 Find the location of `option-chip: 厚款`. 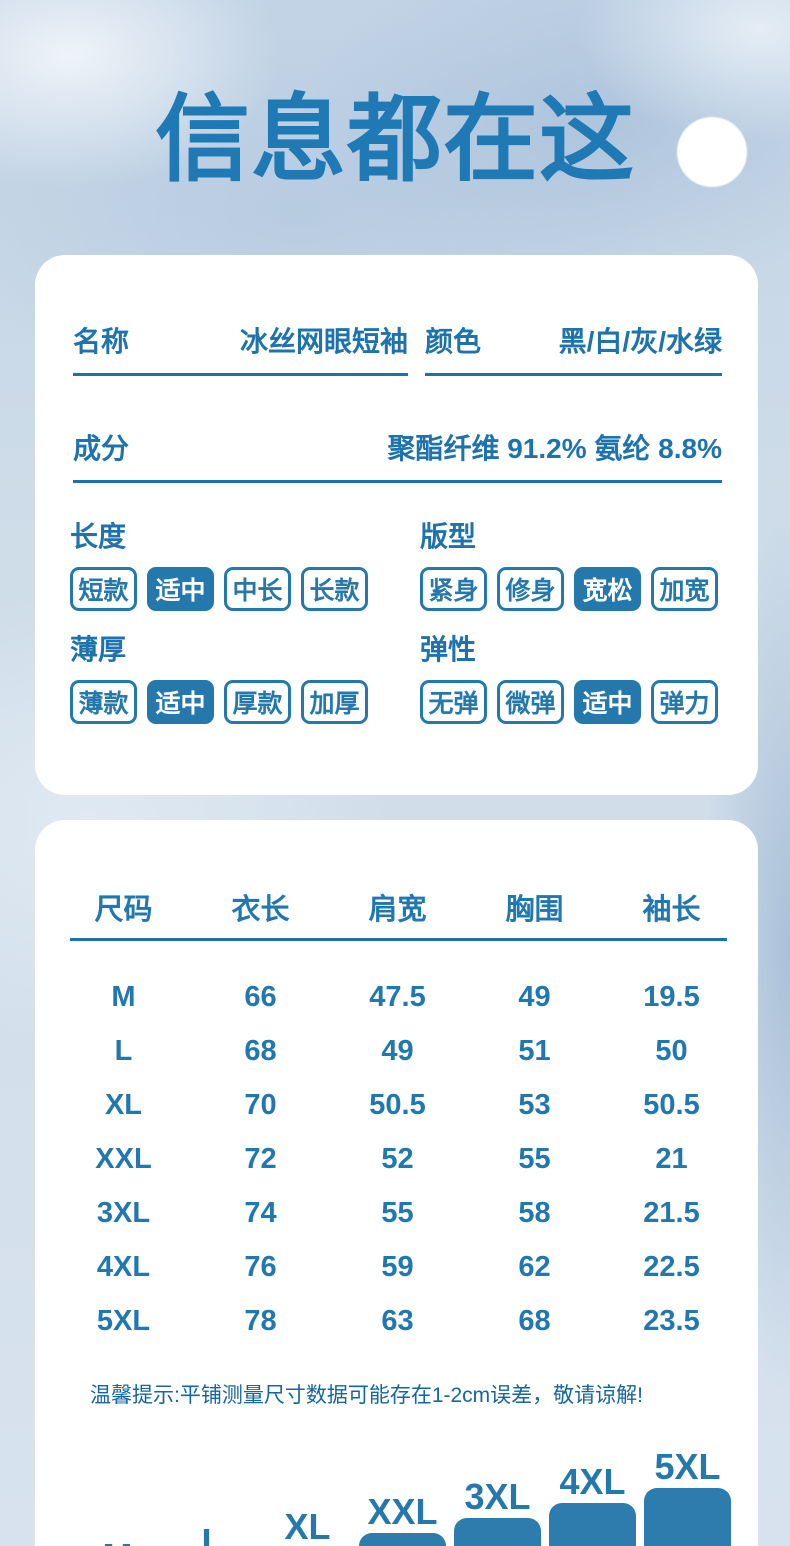

option-chip: 厚款 is located at coordinates (257, 702).